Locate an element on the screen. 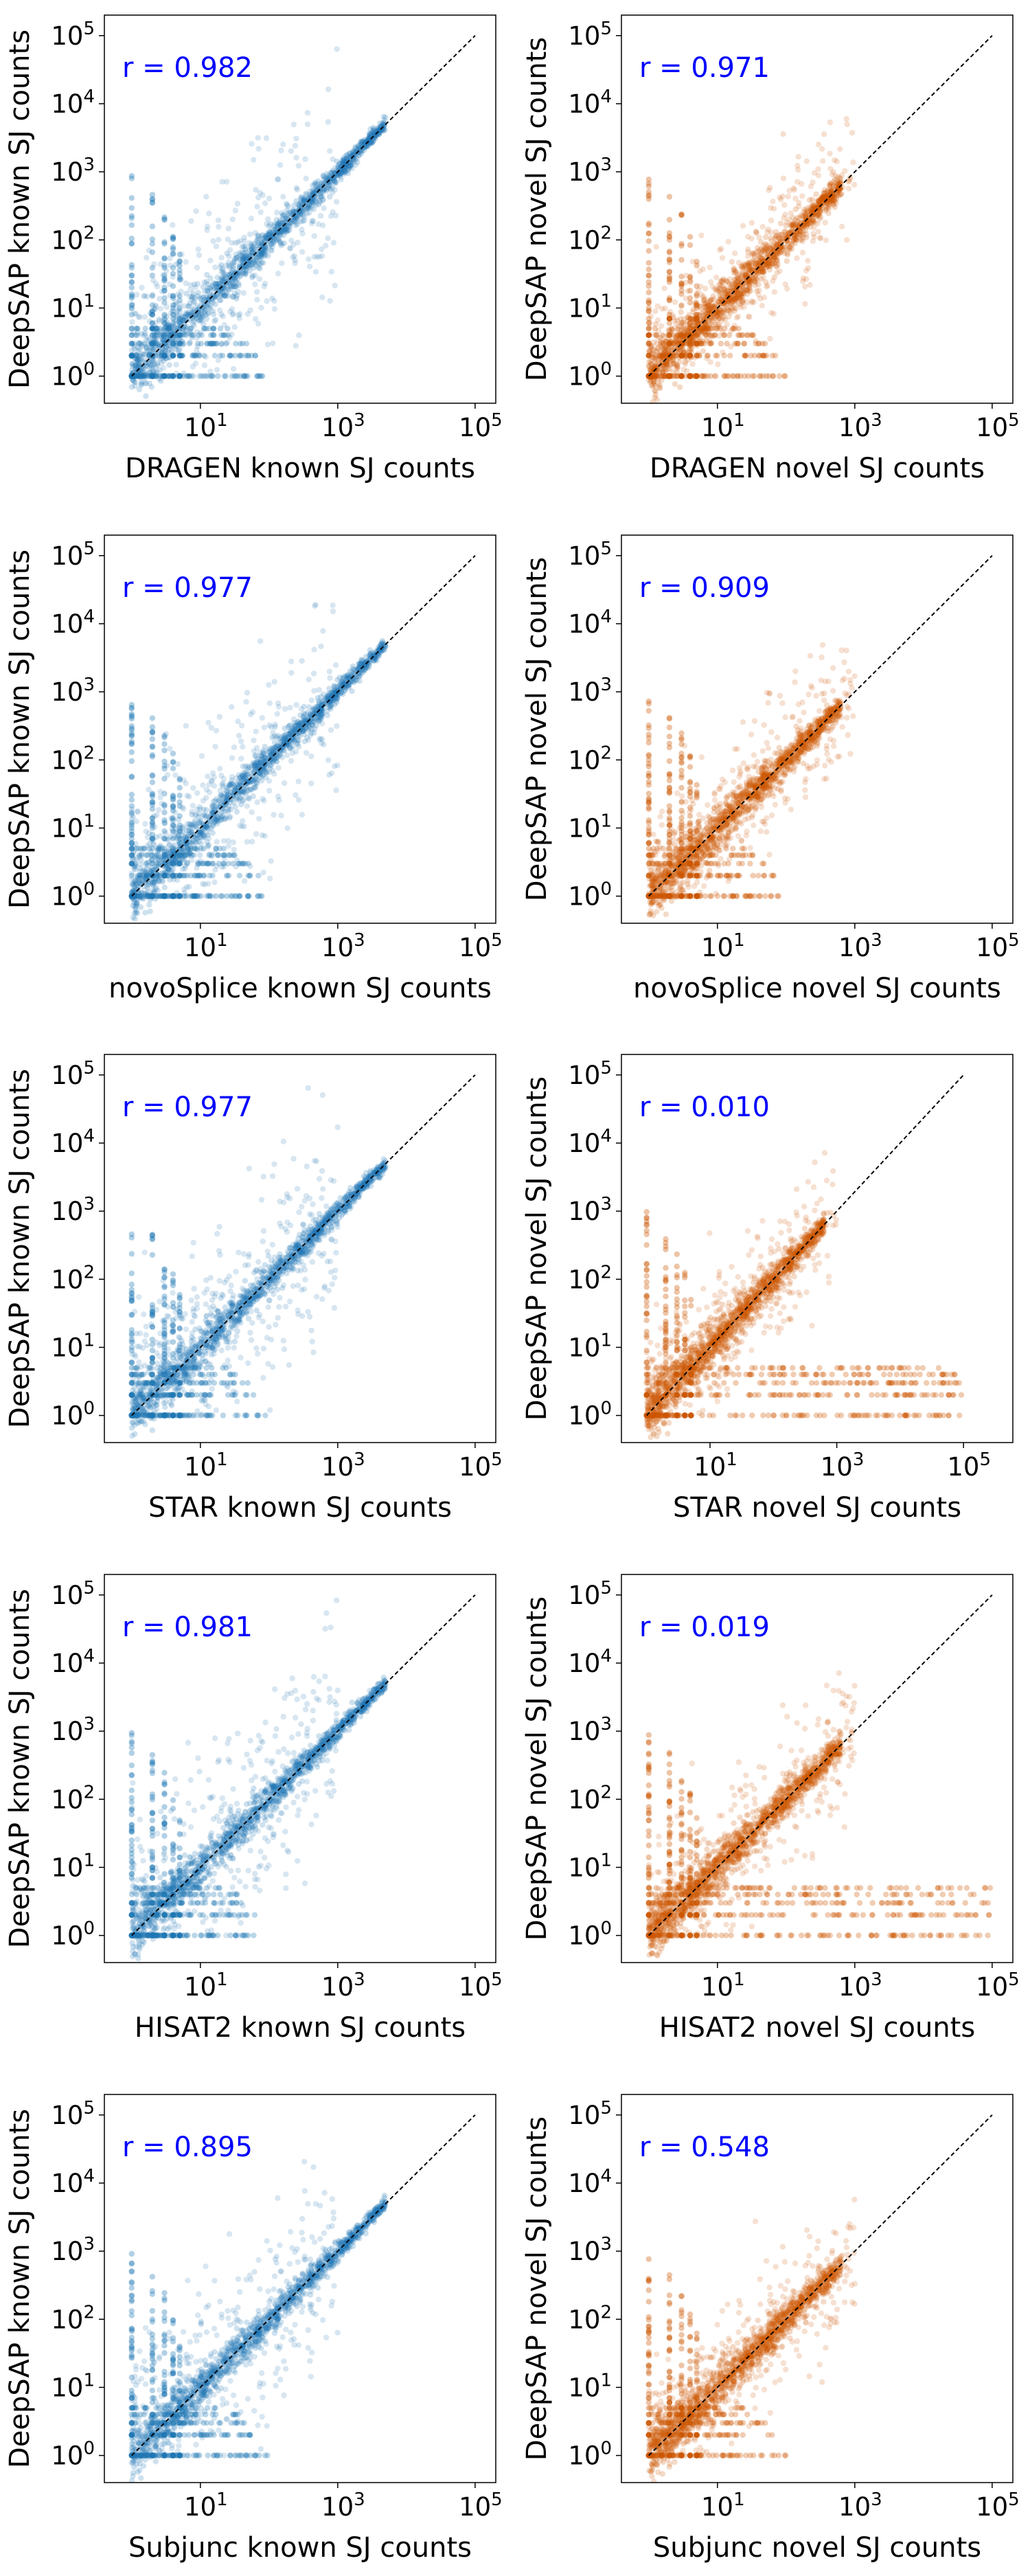 The image size is (1030, 2576). chart-2-x-axis-label: DRAGEN novel SJ counts is located at coordinates (817, 468).